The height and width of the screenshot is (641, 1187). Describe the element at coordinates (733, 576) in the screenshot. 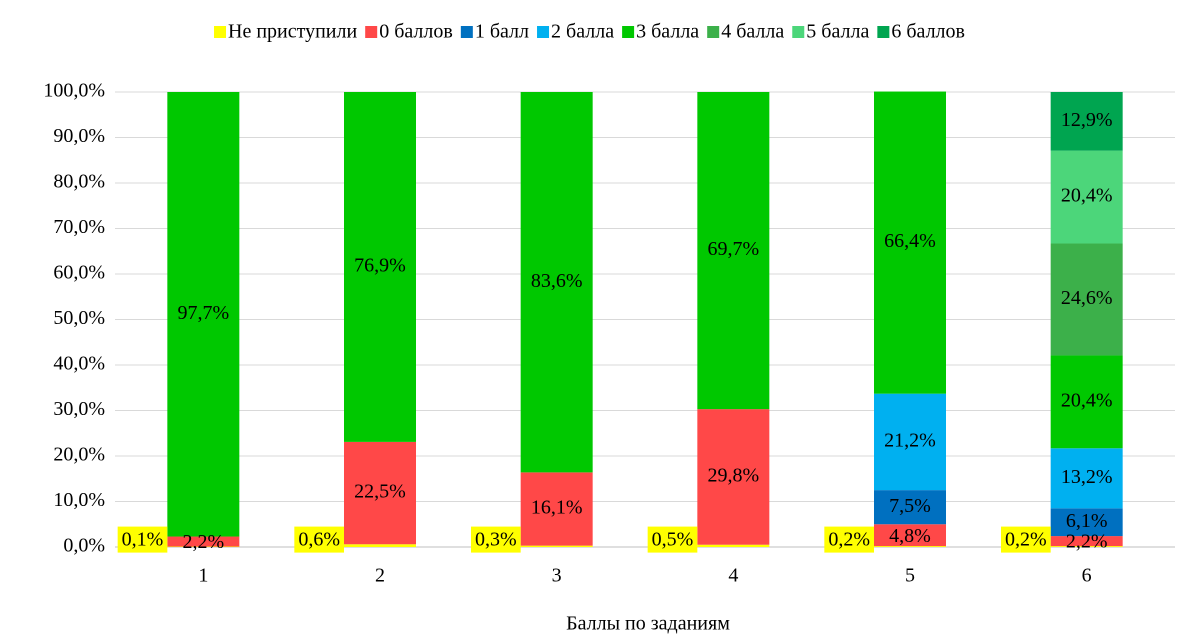

I see `x-tick-label: 4` at that location.